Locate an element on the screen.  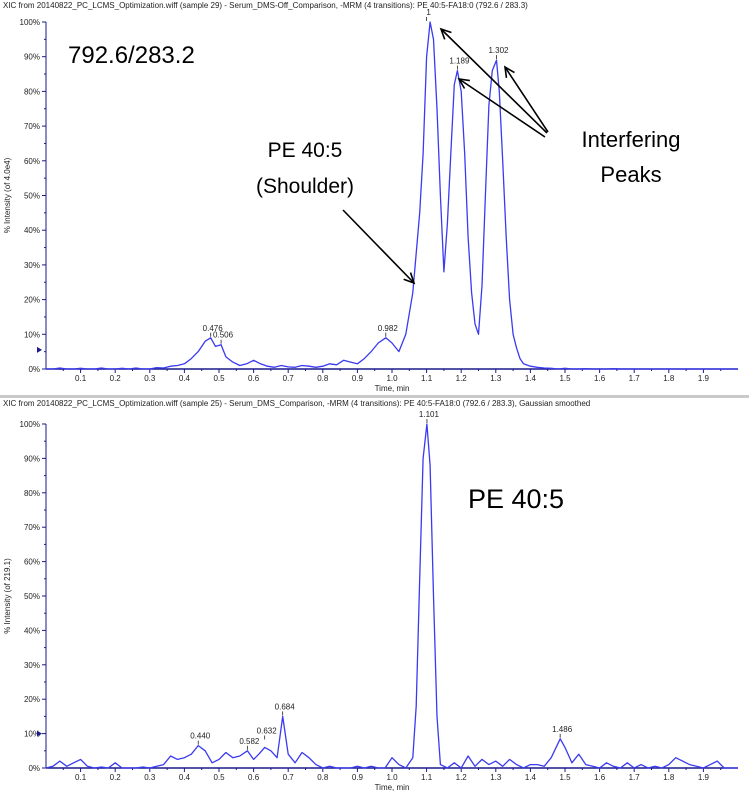
peak-label: 1.101 is located at coordinates (429, 414).